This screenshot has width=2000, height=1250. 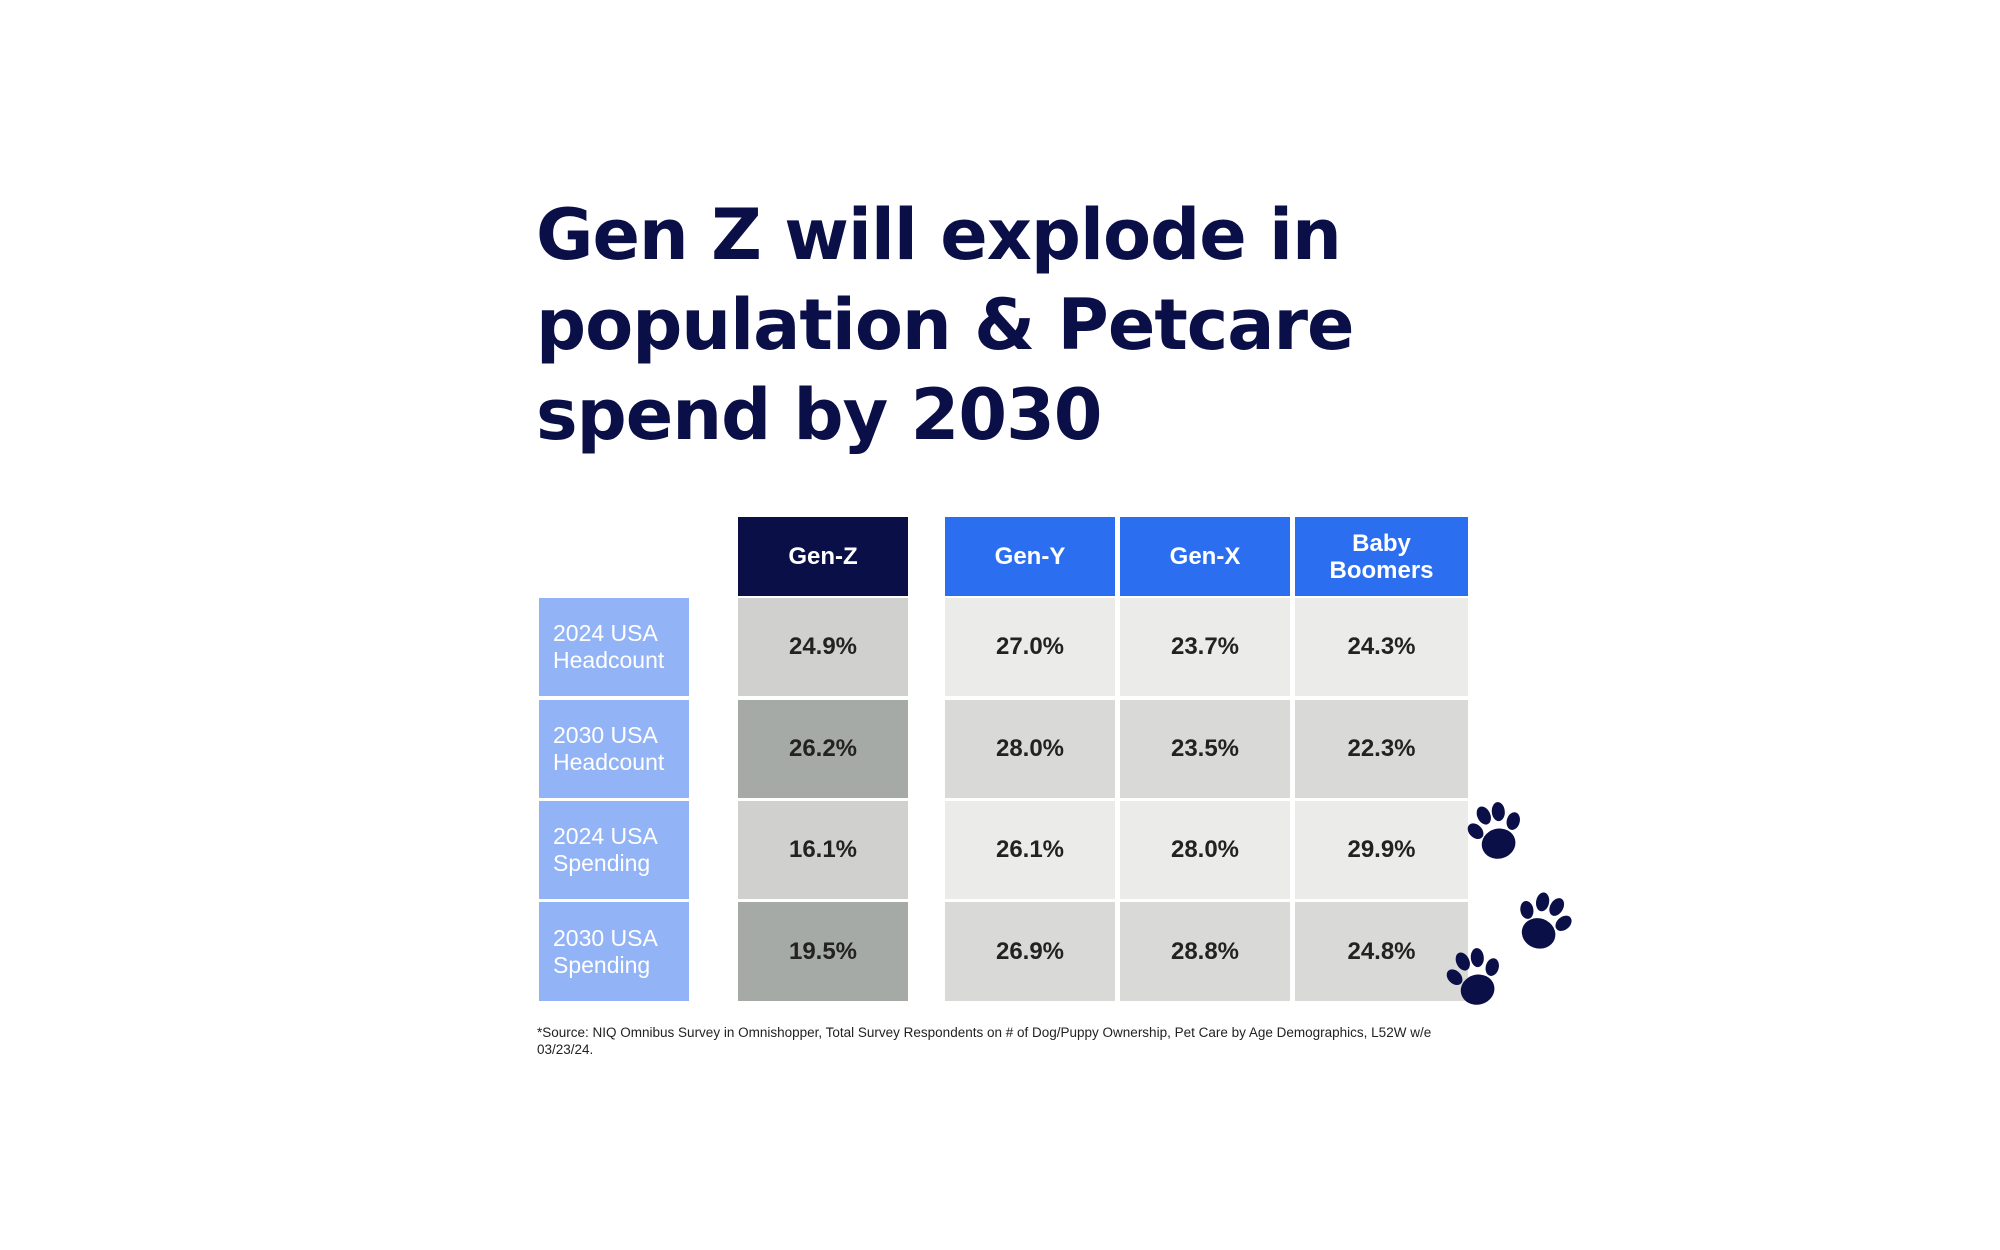 What do you see at coordinates (1030, 647) in the screenshot?
I see `table-cell: 27.0%` at bounding box center [1030, 647].